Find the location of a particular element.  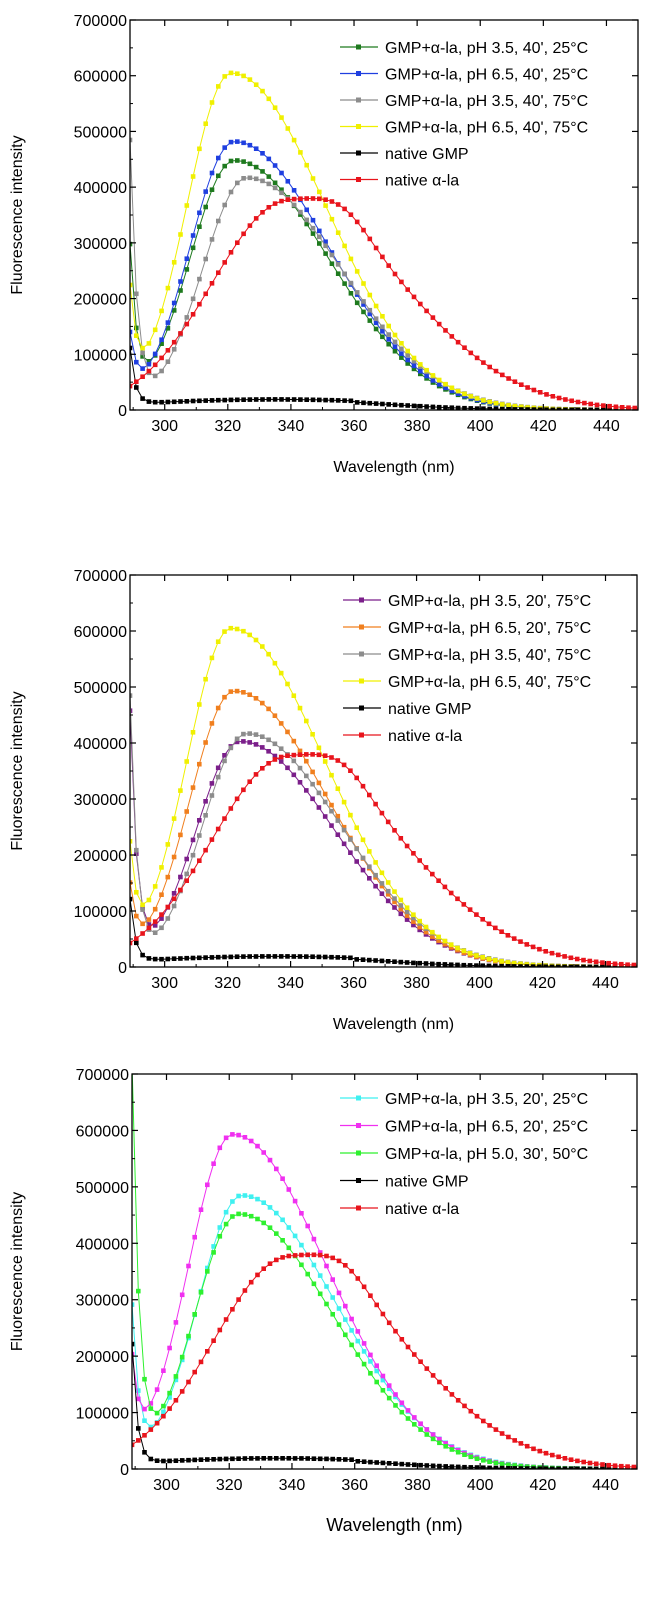

legend-label: native α-la is located at coordinates (422, 181).